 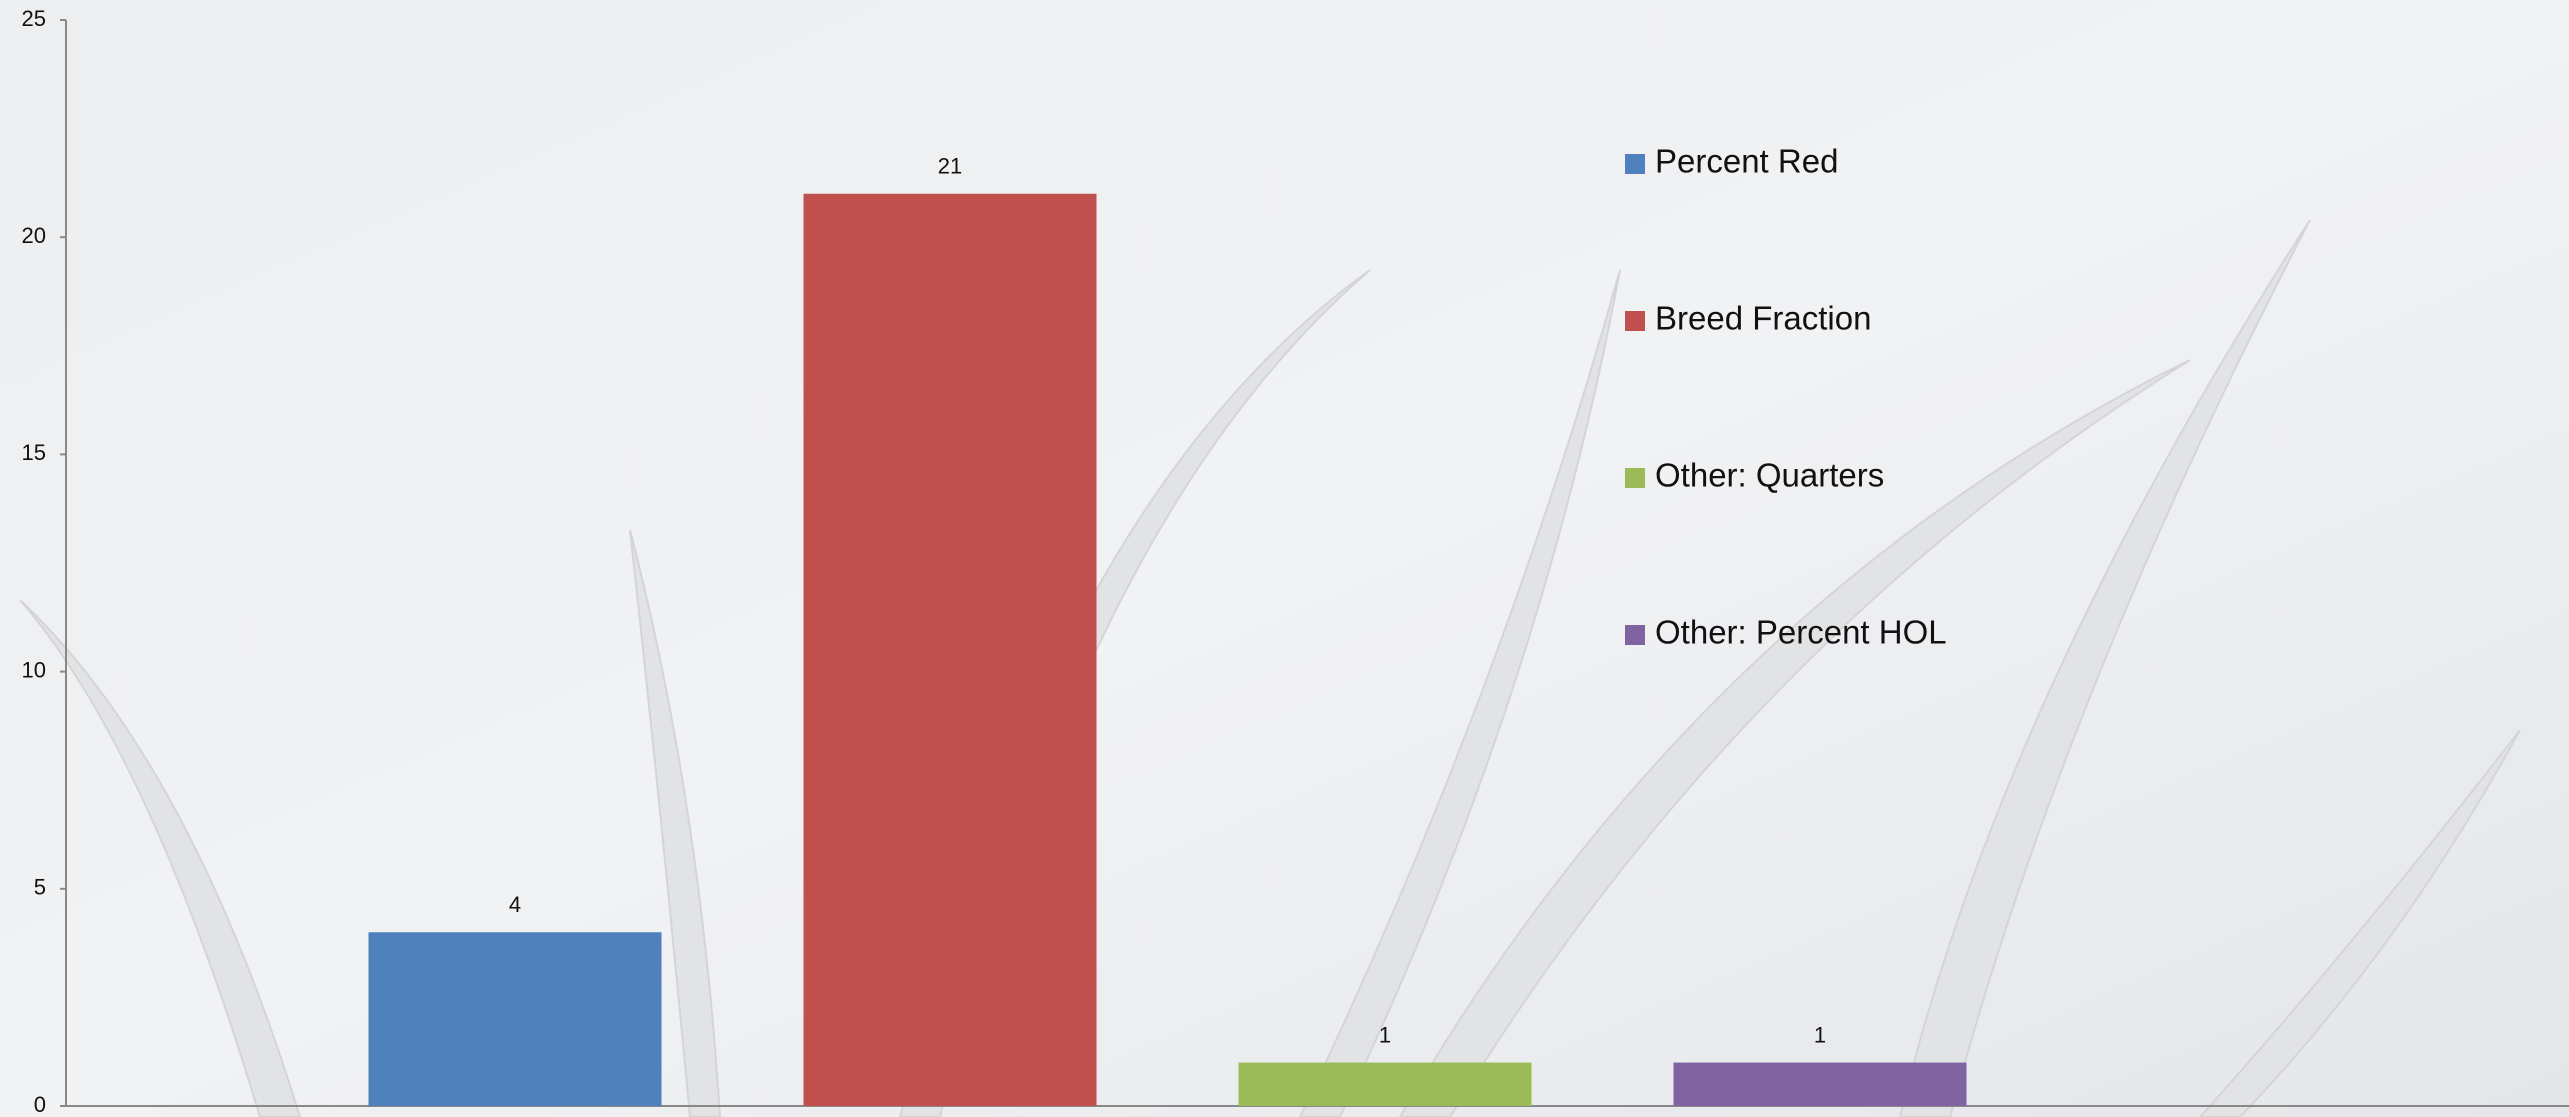 What do you see at coordinates (40, 1104) in the screenshot?
I see `y-tick-label: 0` at bounding box center [40, 1104].